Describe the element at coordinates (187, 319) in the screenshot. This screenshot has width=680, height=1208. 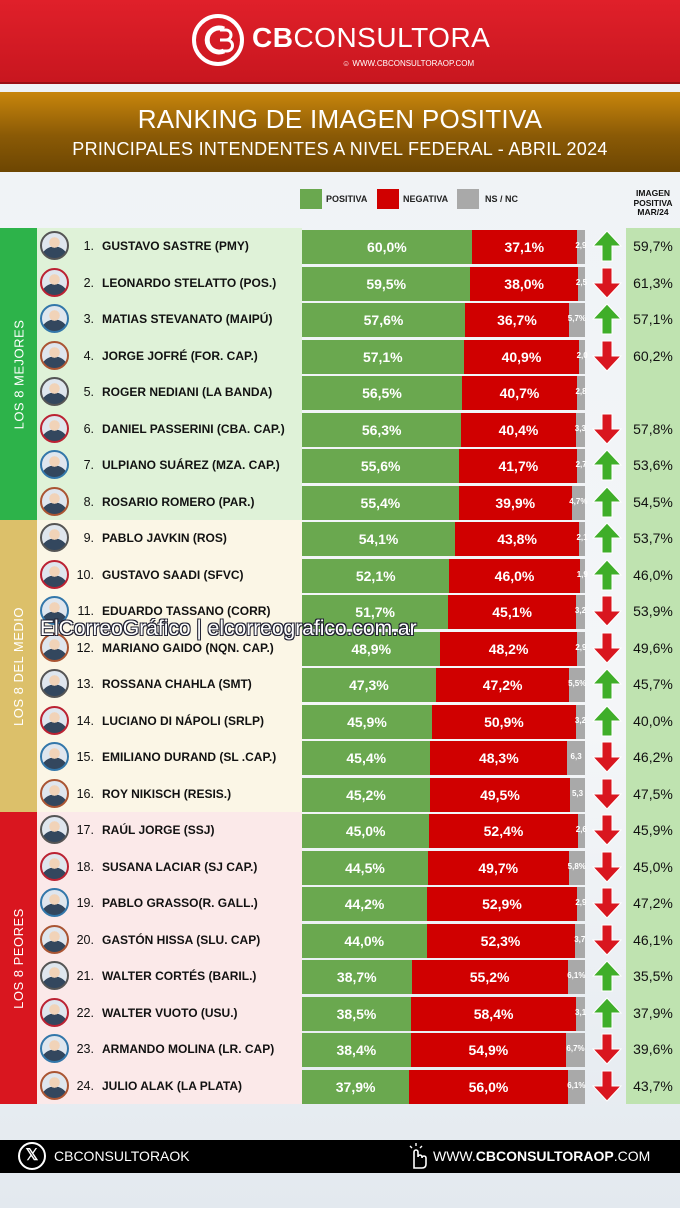
I see `mayor-name: MATIAS STEVANATO (MAIPÚ)` at that location.